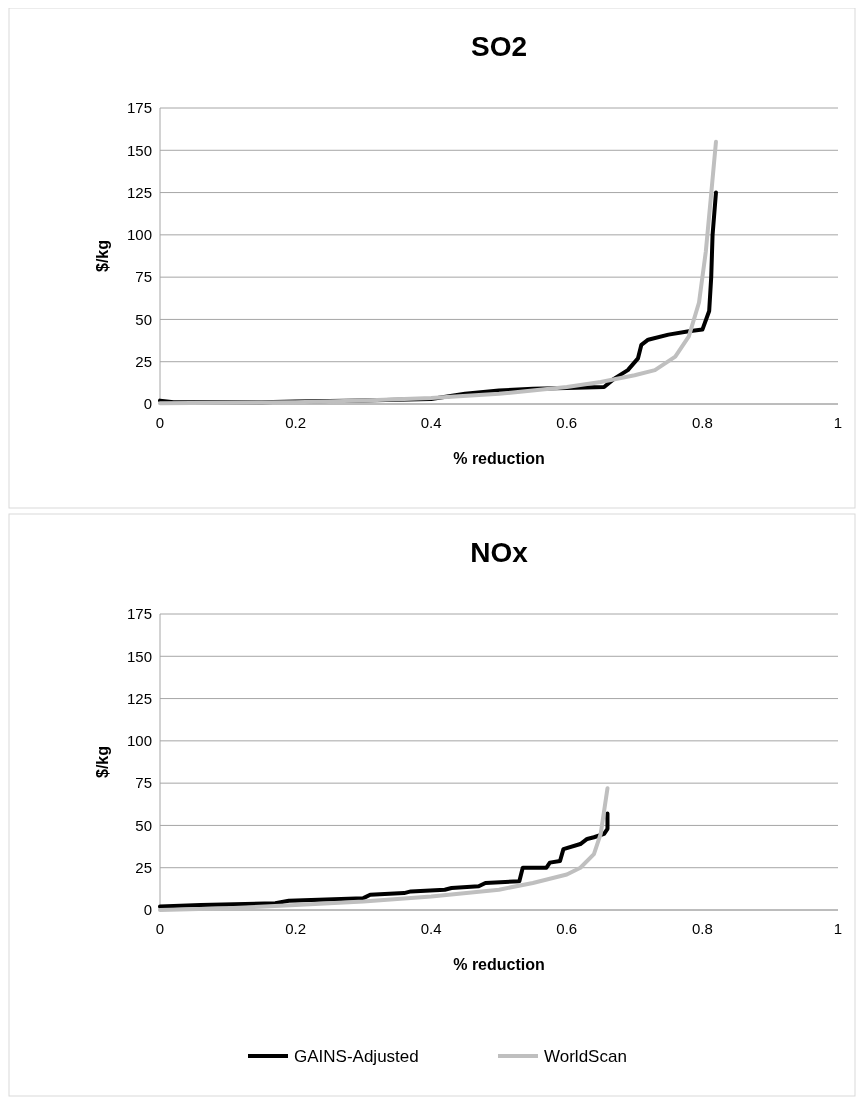  Describe the element at coordinates (356, 1056) in the screenshot. I see `legend-label: GAINS-Adjusted` at that location.